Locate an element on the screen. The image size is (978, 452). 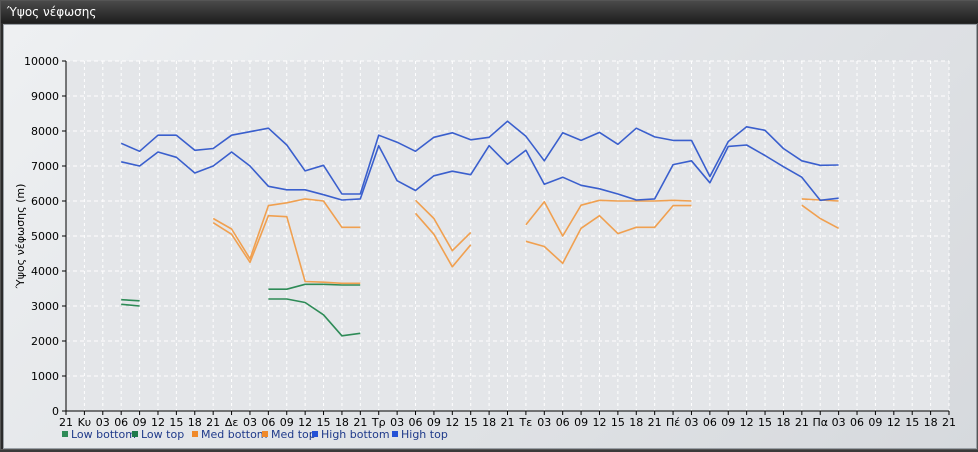
legend-item-high-top: High top is located at coordinates (420, 434).